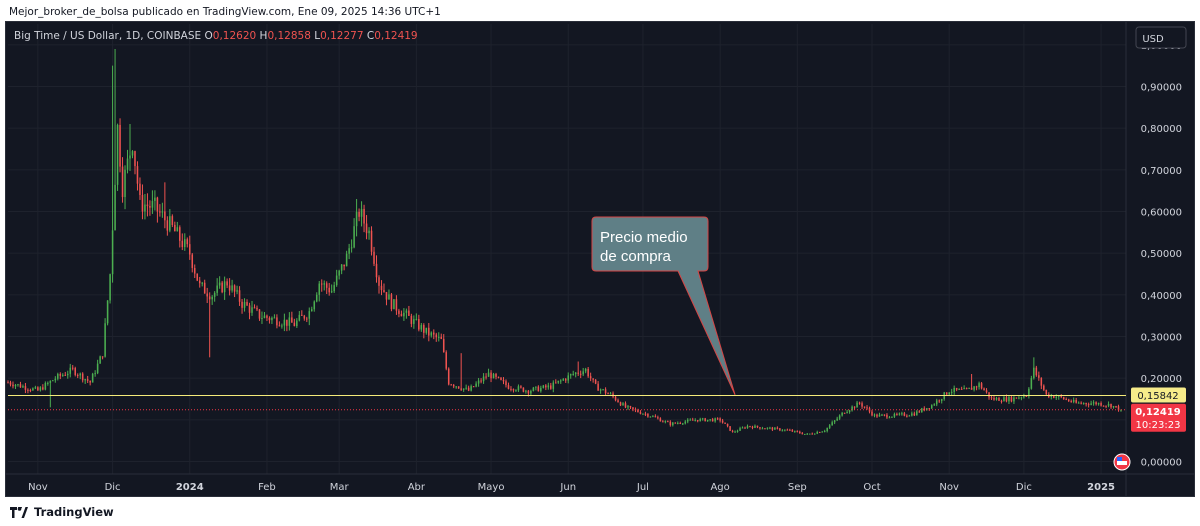 This screenshot has width=1200, height=526. I want to click on last-price-badge-label: 0,12419, so click(1158, 412).